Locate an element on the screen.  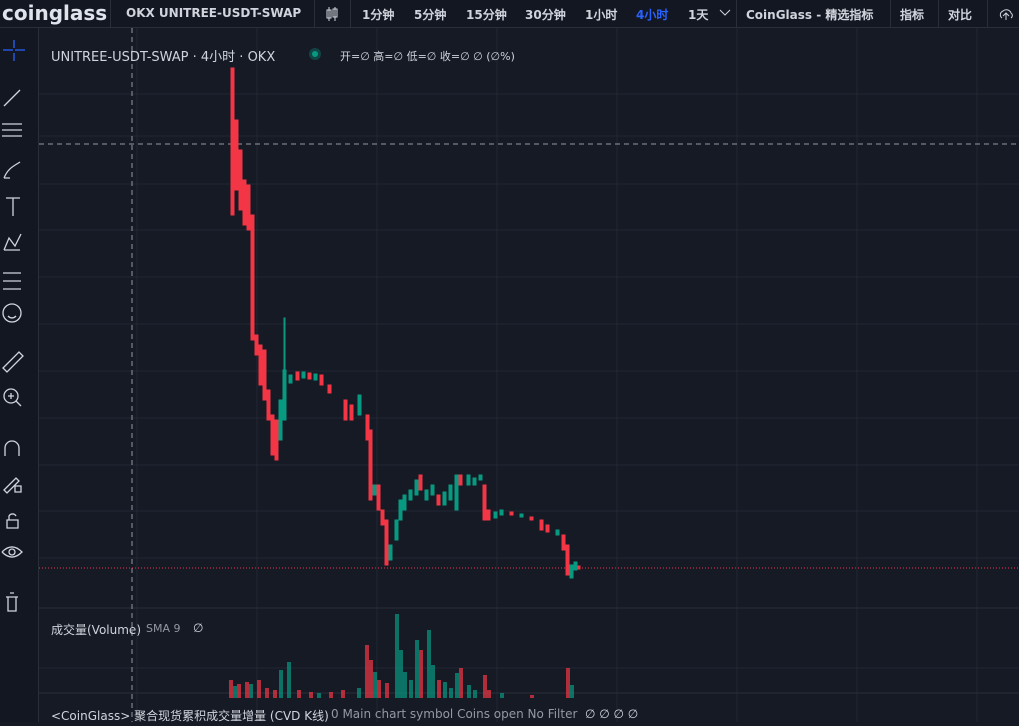
interval-button: 1小时 is located at coordinates (601, 15).